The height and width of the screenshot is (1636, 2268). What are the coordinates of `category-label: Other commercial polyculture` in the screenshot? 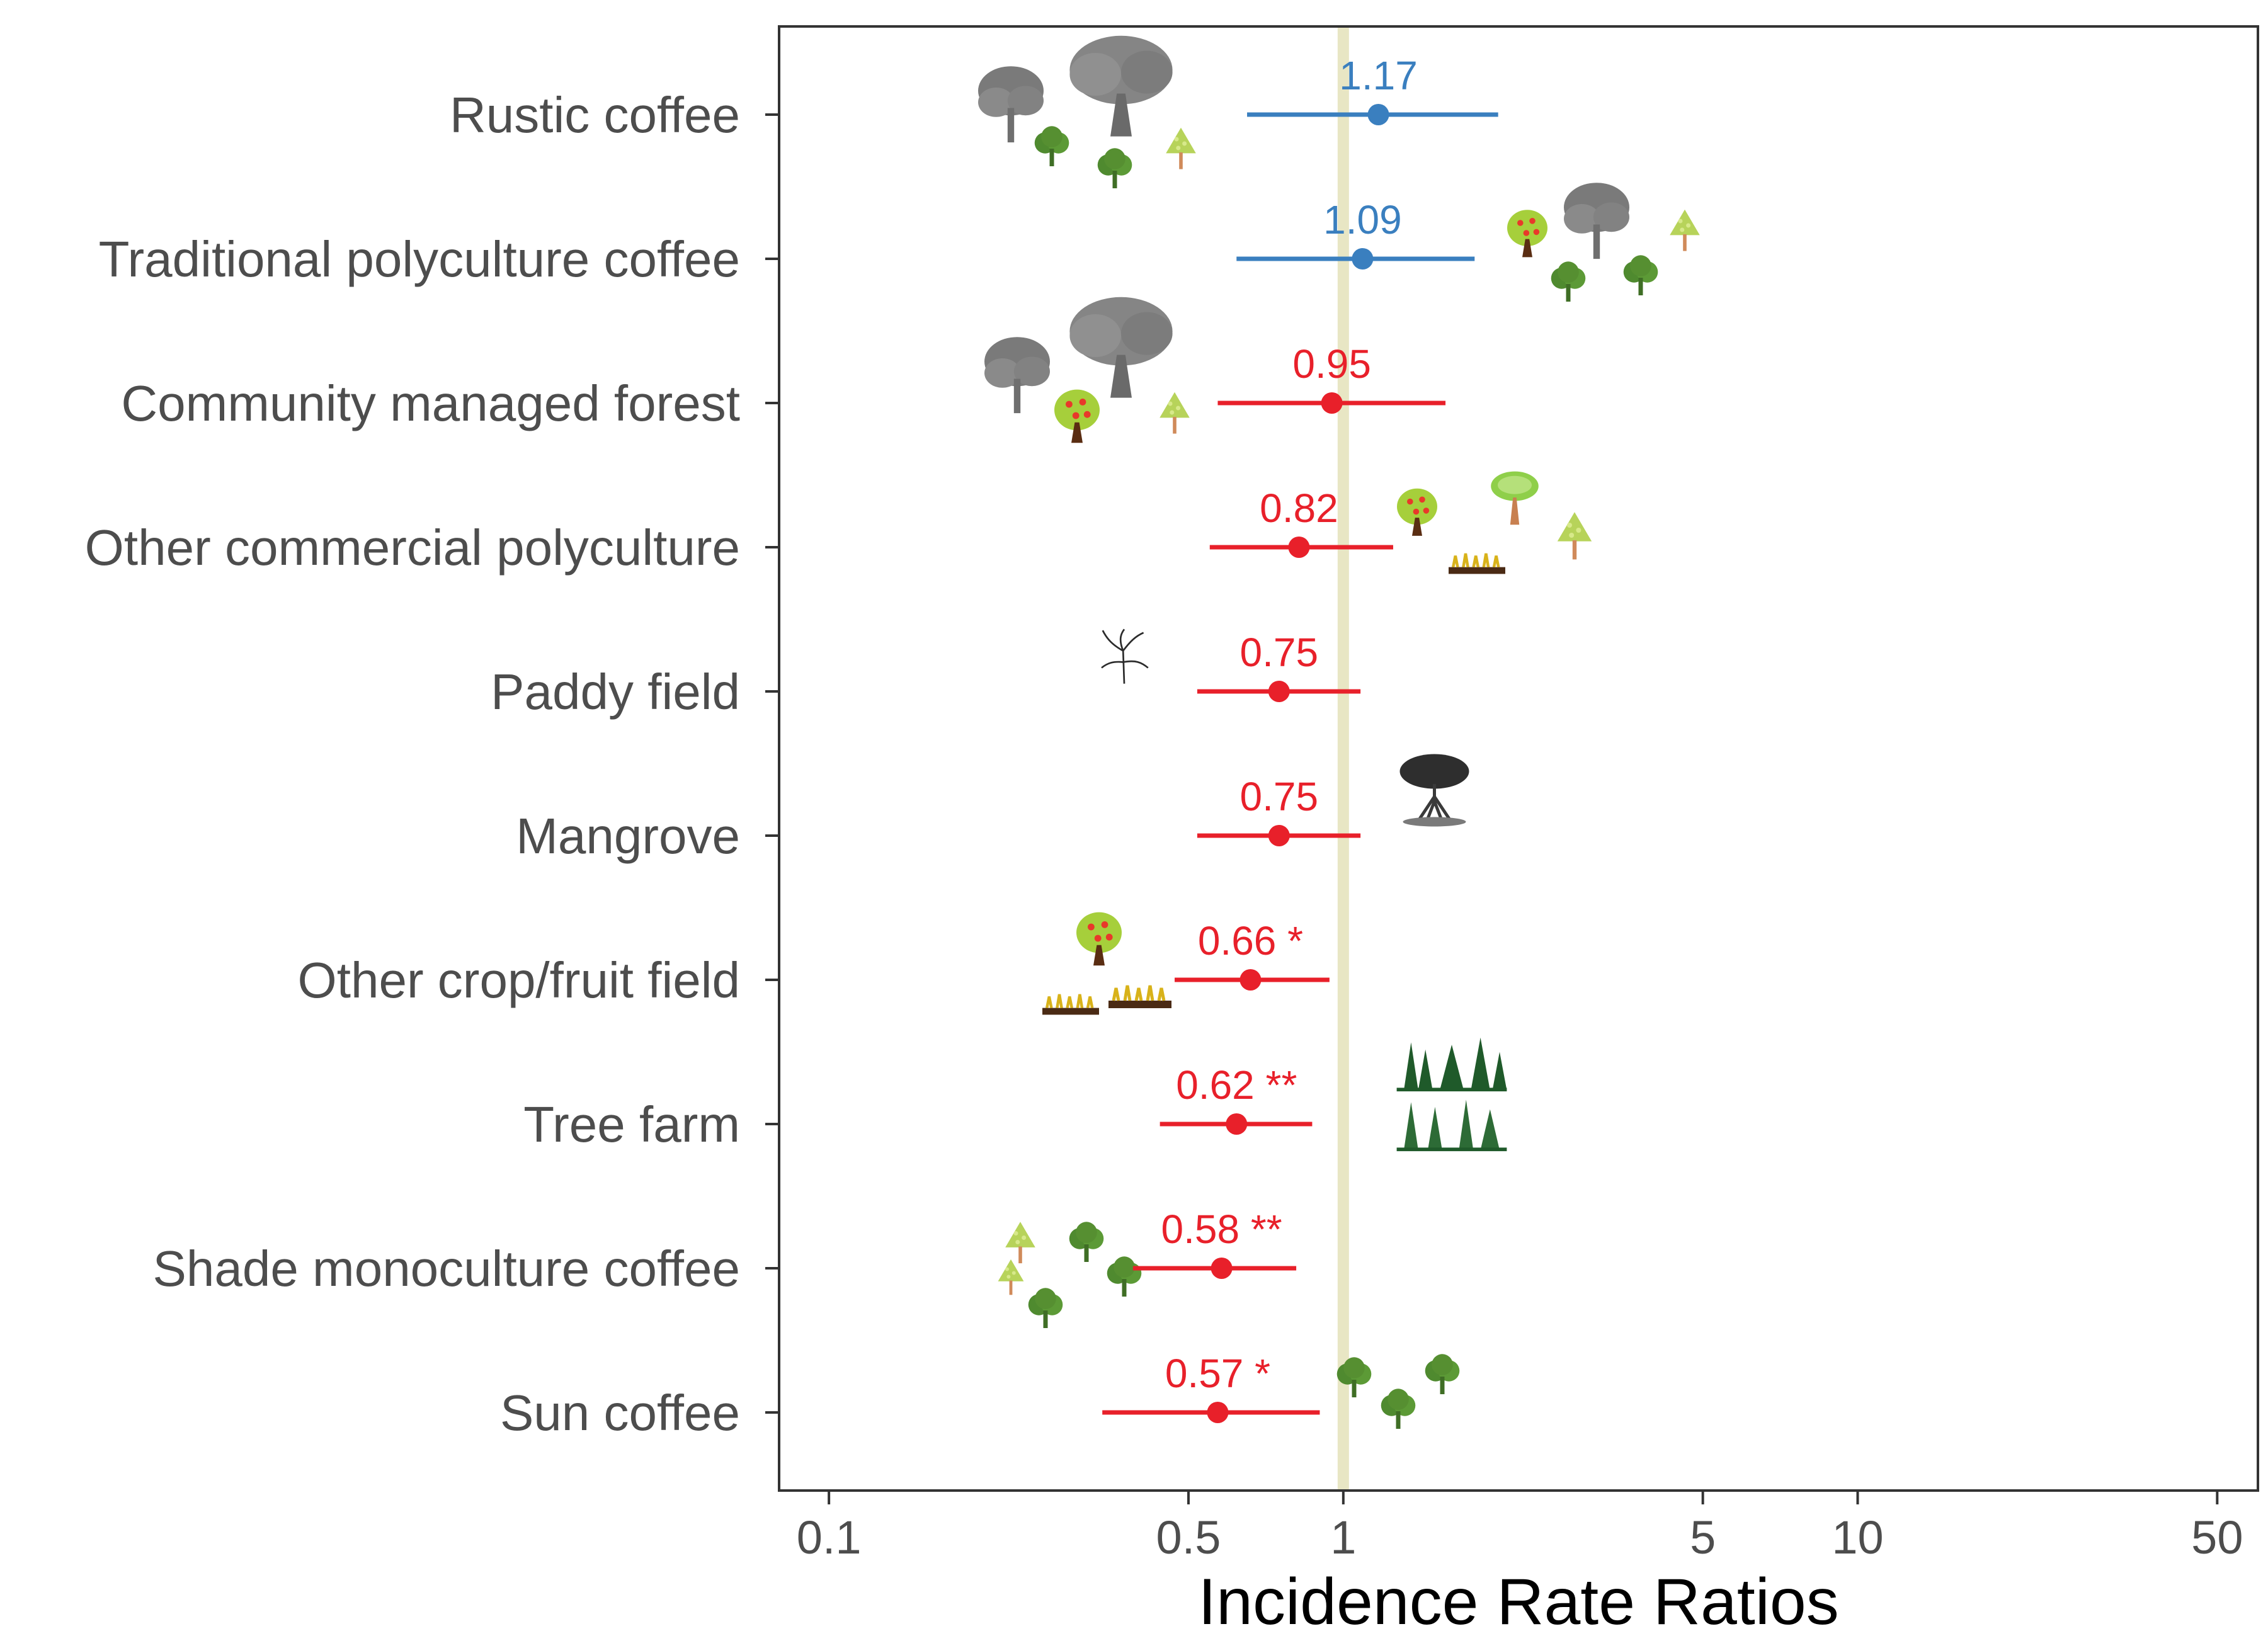 It's located at (412, 548).